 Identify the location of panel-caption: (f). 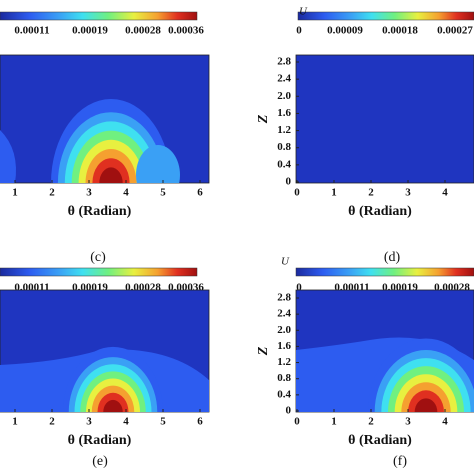
(400, 461).